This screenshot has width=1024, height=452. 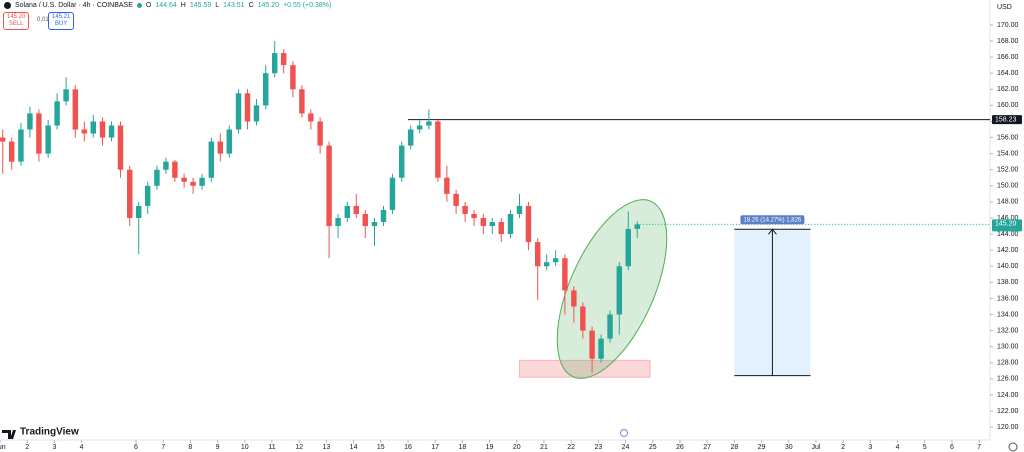 What do you see at coordinates (1008, 186) in the screenshot?
I see `y-tick-label: 150.00` at bounding box center [1008, 186].